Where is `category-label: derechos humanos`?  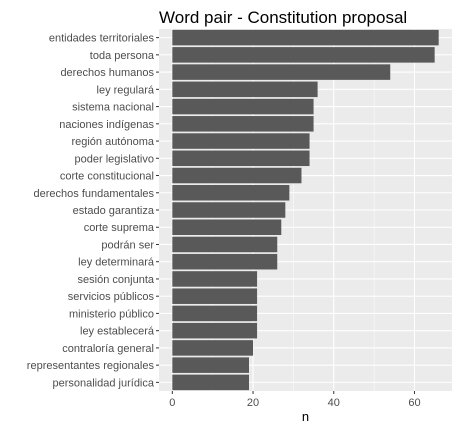
category-label: derechos humanos is located at coordinates (107, 73).